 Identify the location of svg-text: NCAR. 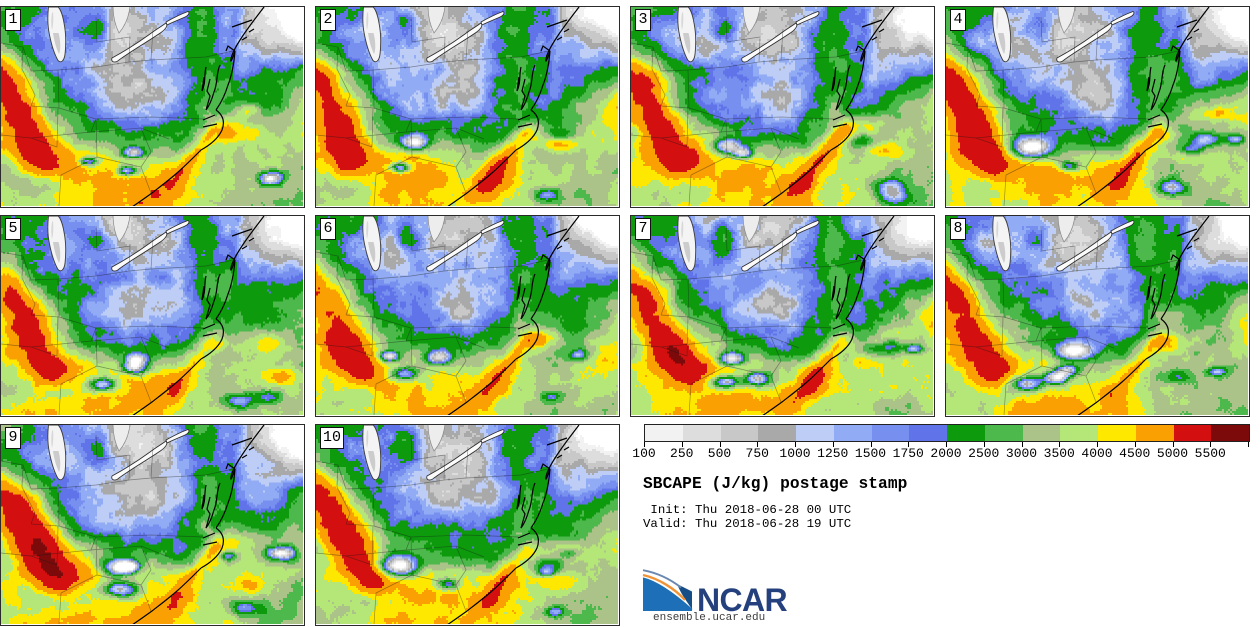
(742, 598).